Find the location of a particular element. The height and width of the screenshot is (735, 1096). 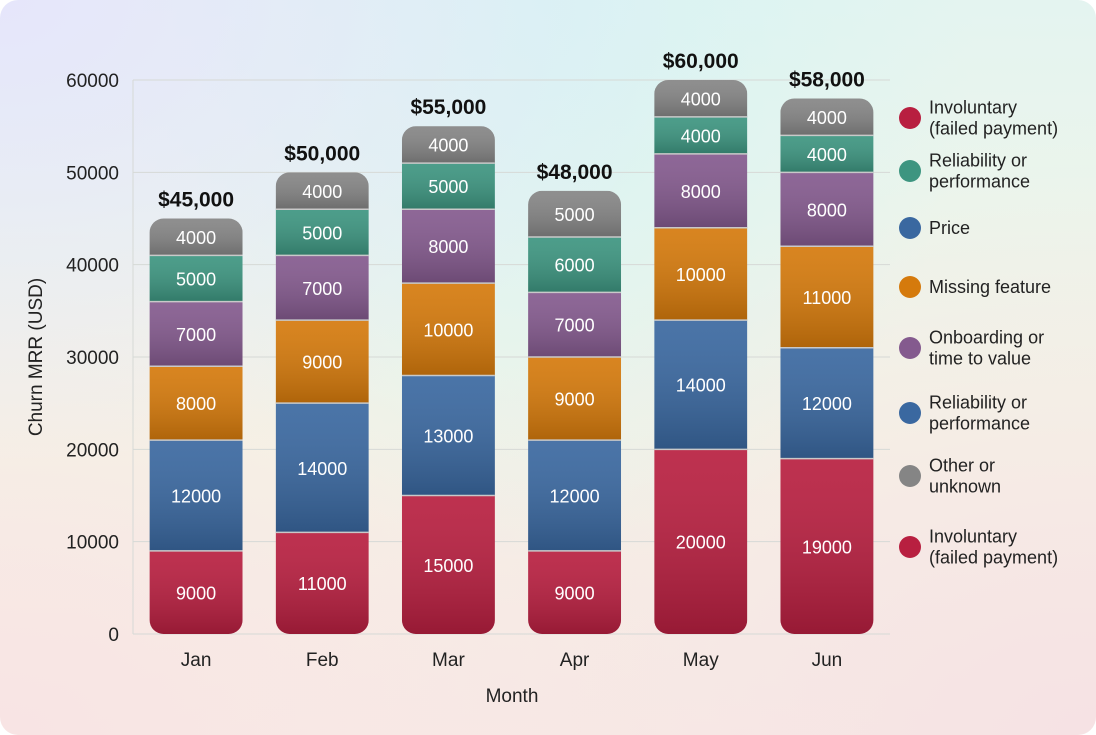

bar-stack-may is located at coordinates (701, 357).